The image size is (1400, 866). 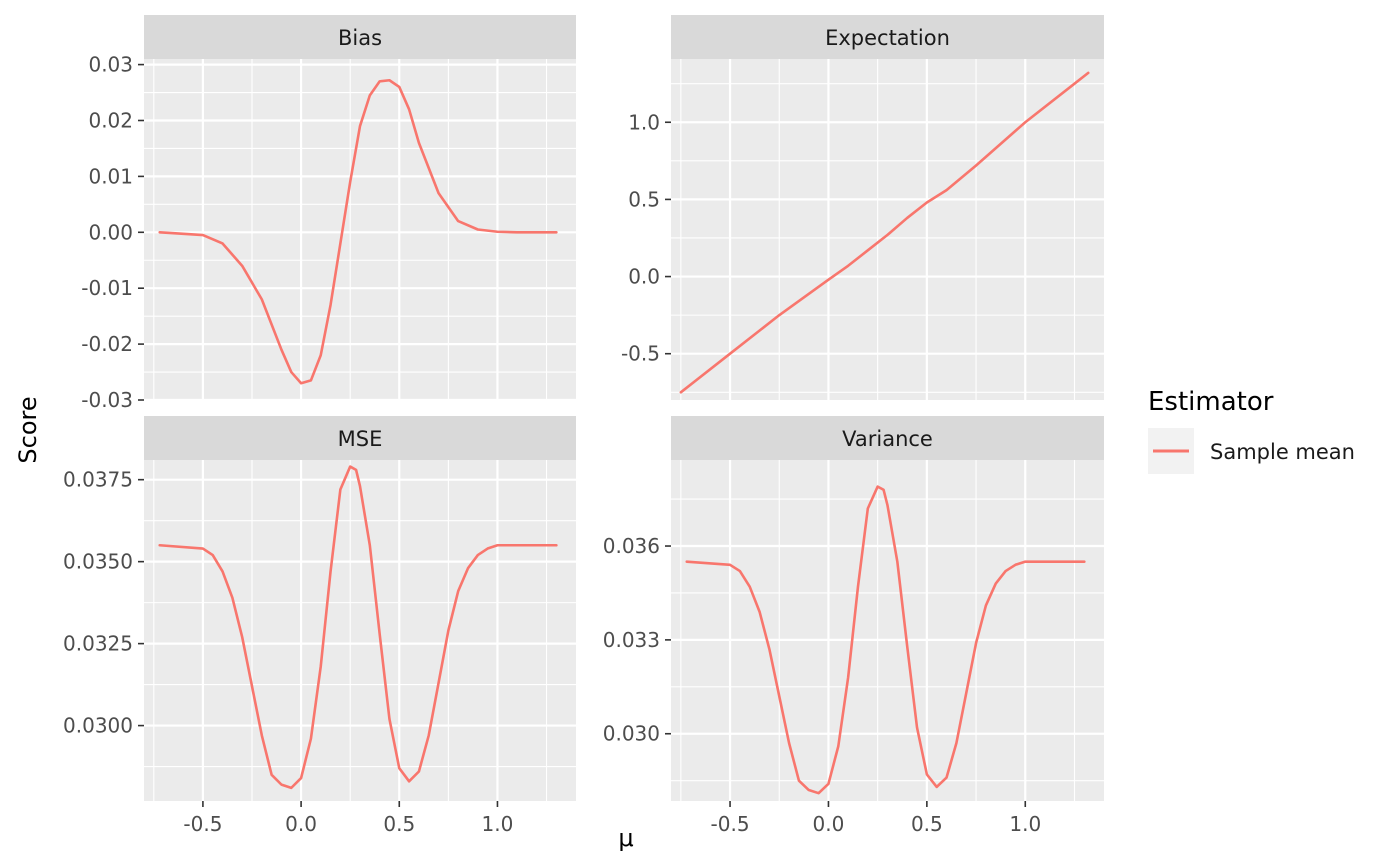 I want to click on gridlines-expectation, so click(x=887, y=229).